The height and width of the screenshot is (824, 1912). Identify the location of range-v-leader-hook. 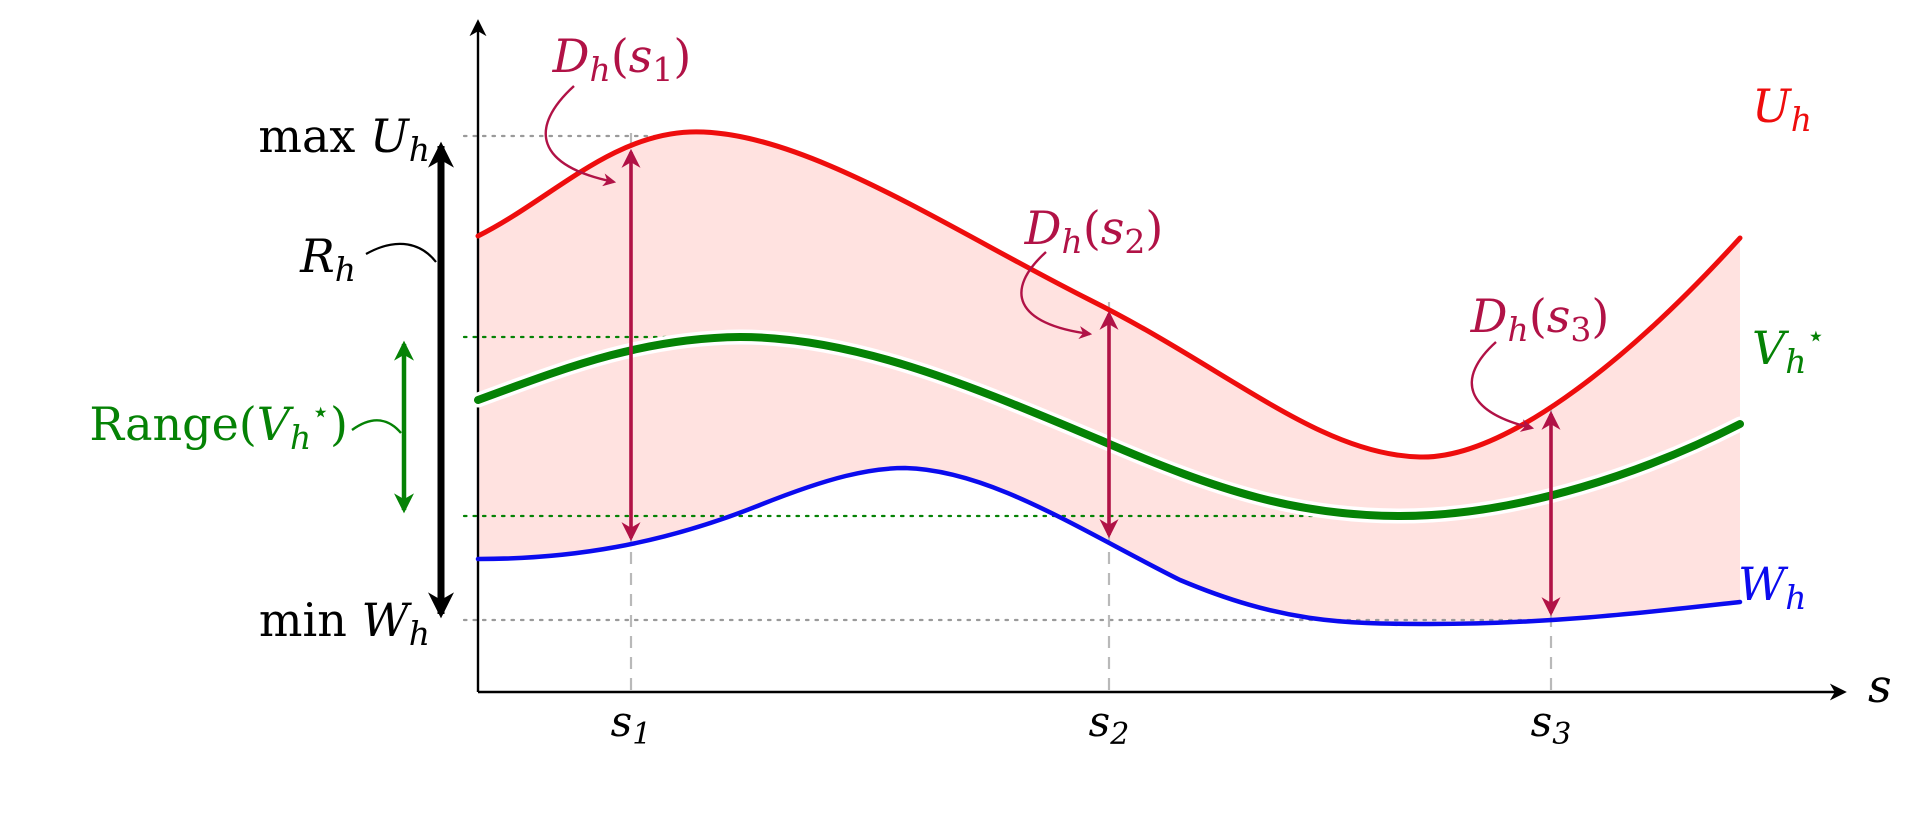
(376, 426).